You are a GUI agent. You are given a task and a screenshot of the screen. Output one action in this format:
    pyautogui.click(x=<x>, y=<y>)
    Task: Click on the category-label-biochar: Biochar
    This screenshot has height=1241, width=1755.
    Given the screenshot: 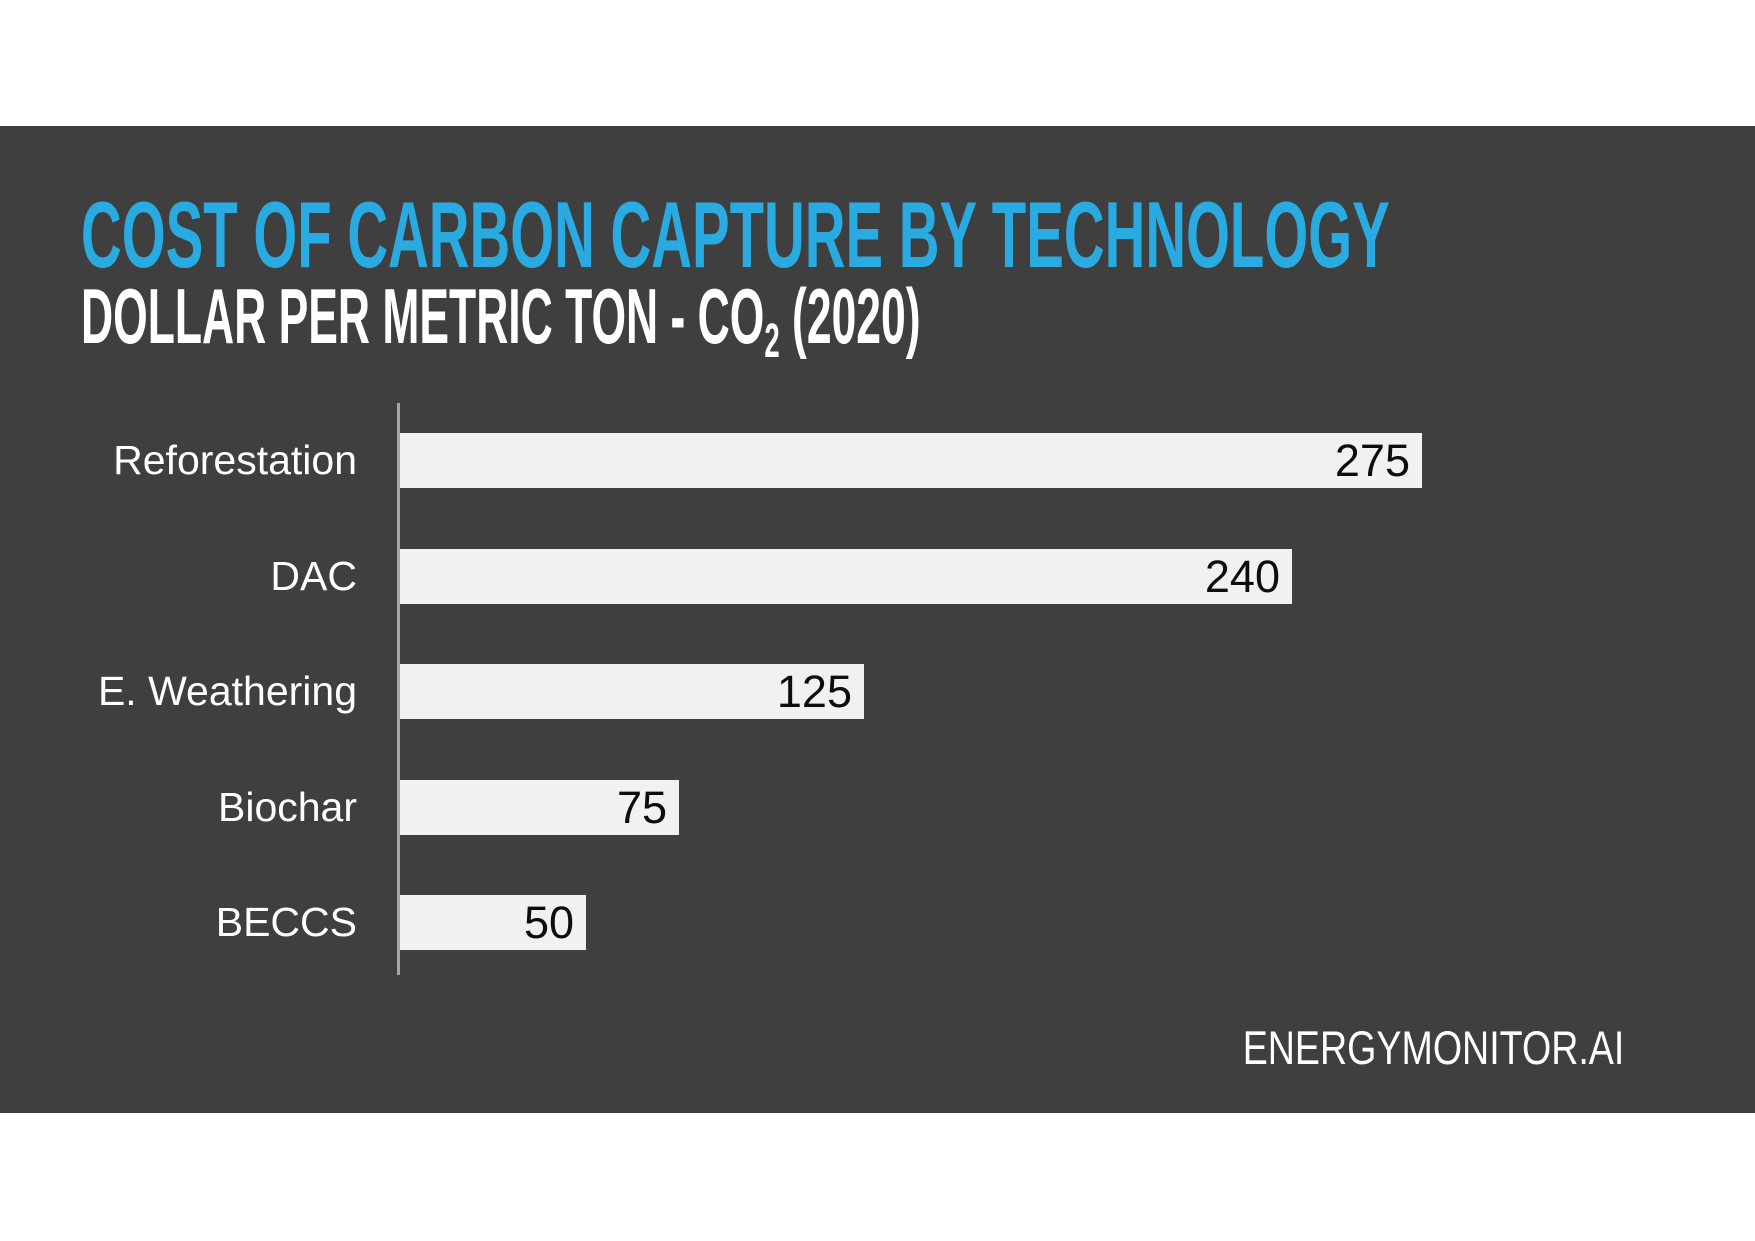 What is the action you would take?
    pyautogui.click(x=287, y=807)
    